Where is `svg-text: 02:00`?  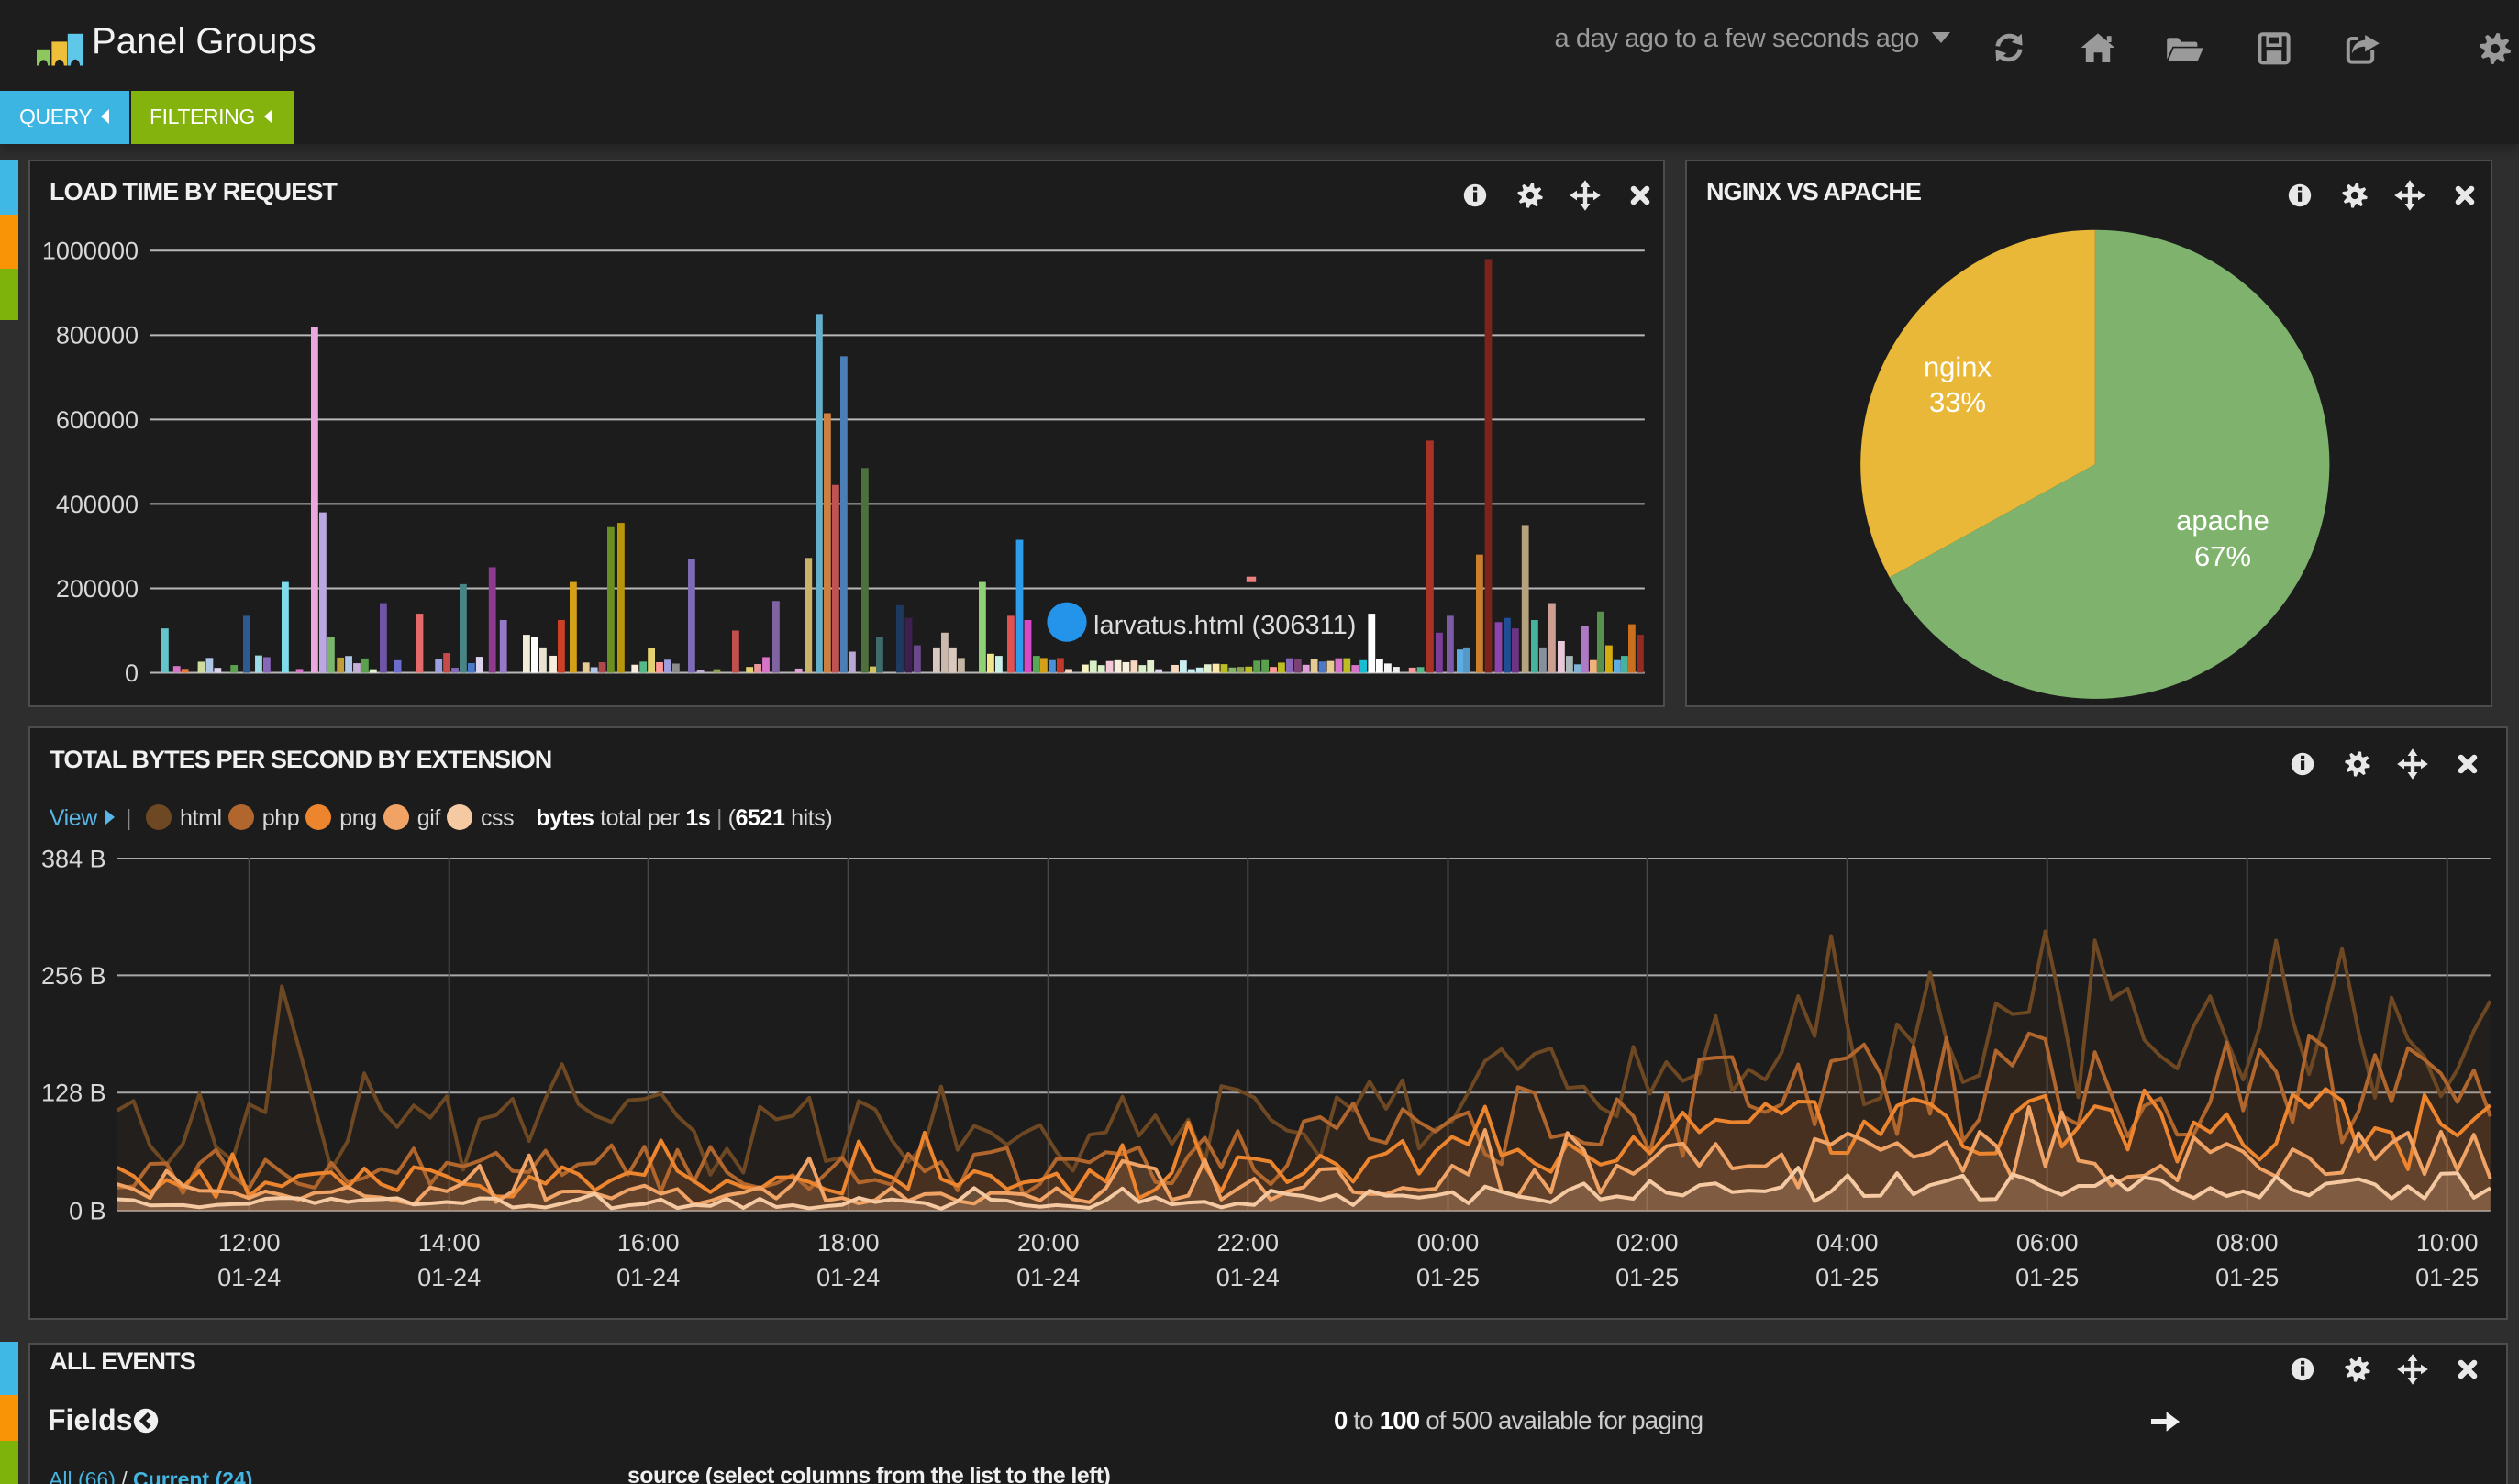
svg-text: 02:00 is located at coordinates (1647, 1243).